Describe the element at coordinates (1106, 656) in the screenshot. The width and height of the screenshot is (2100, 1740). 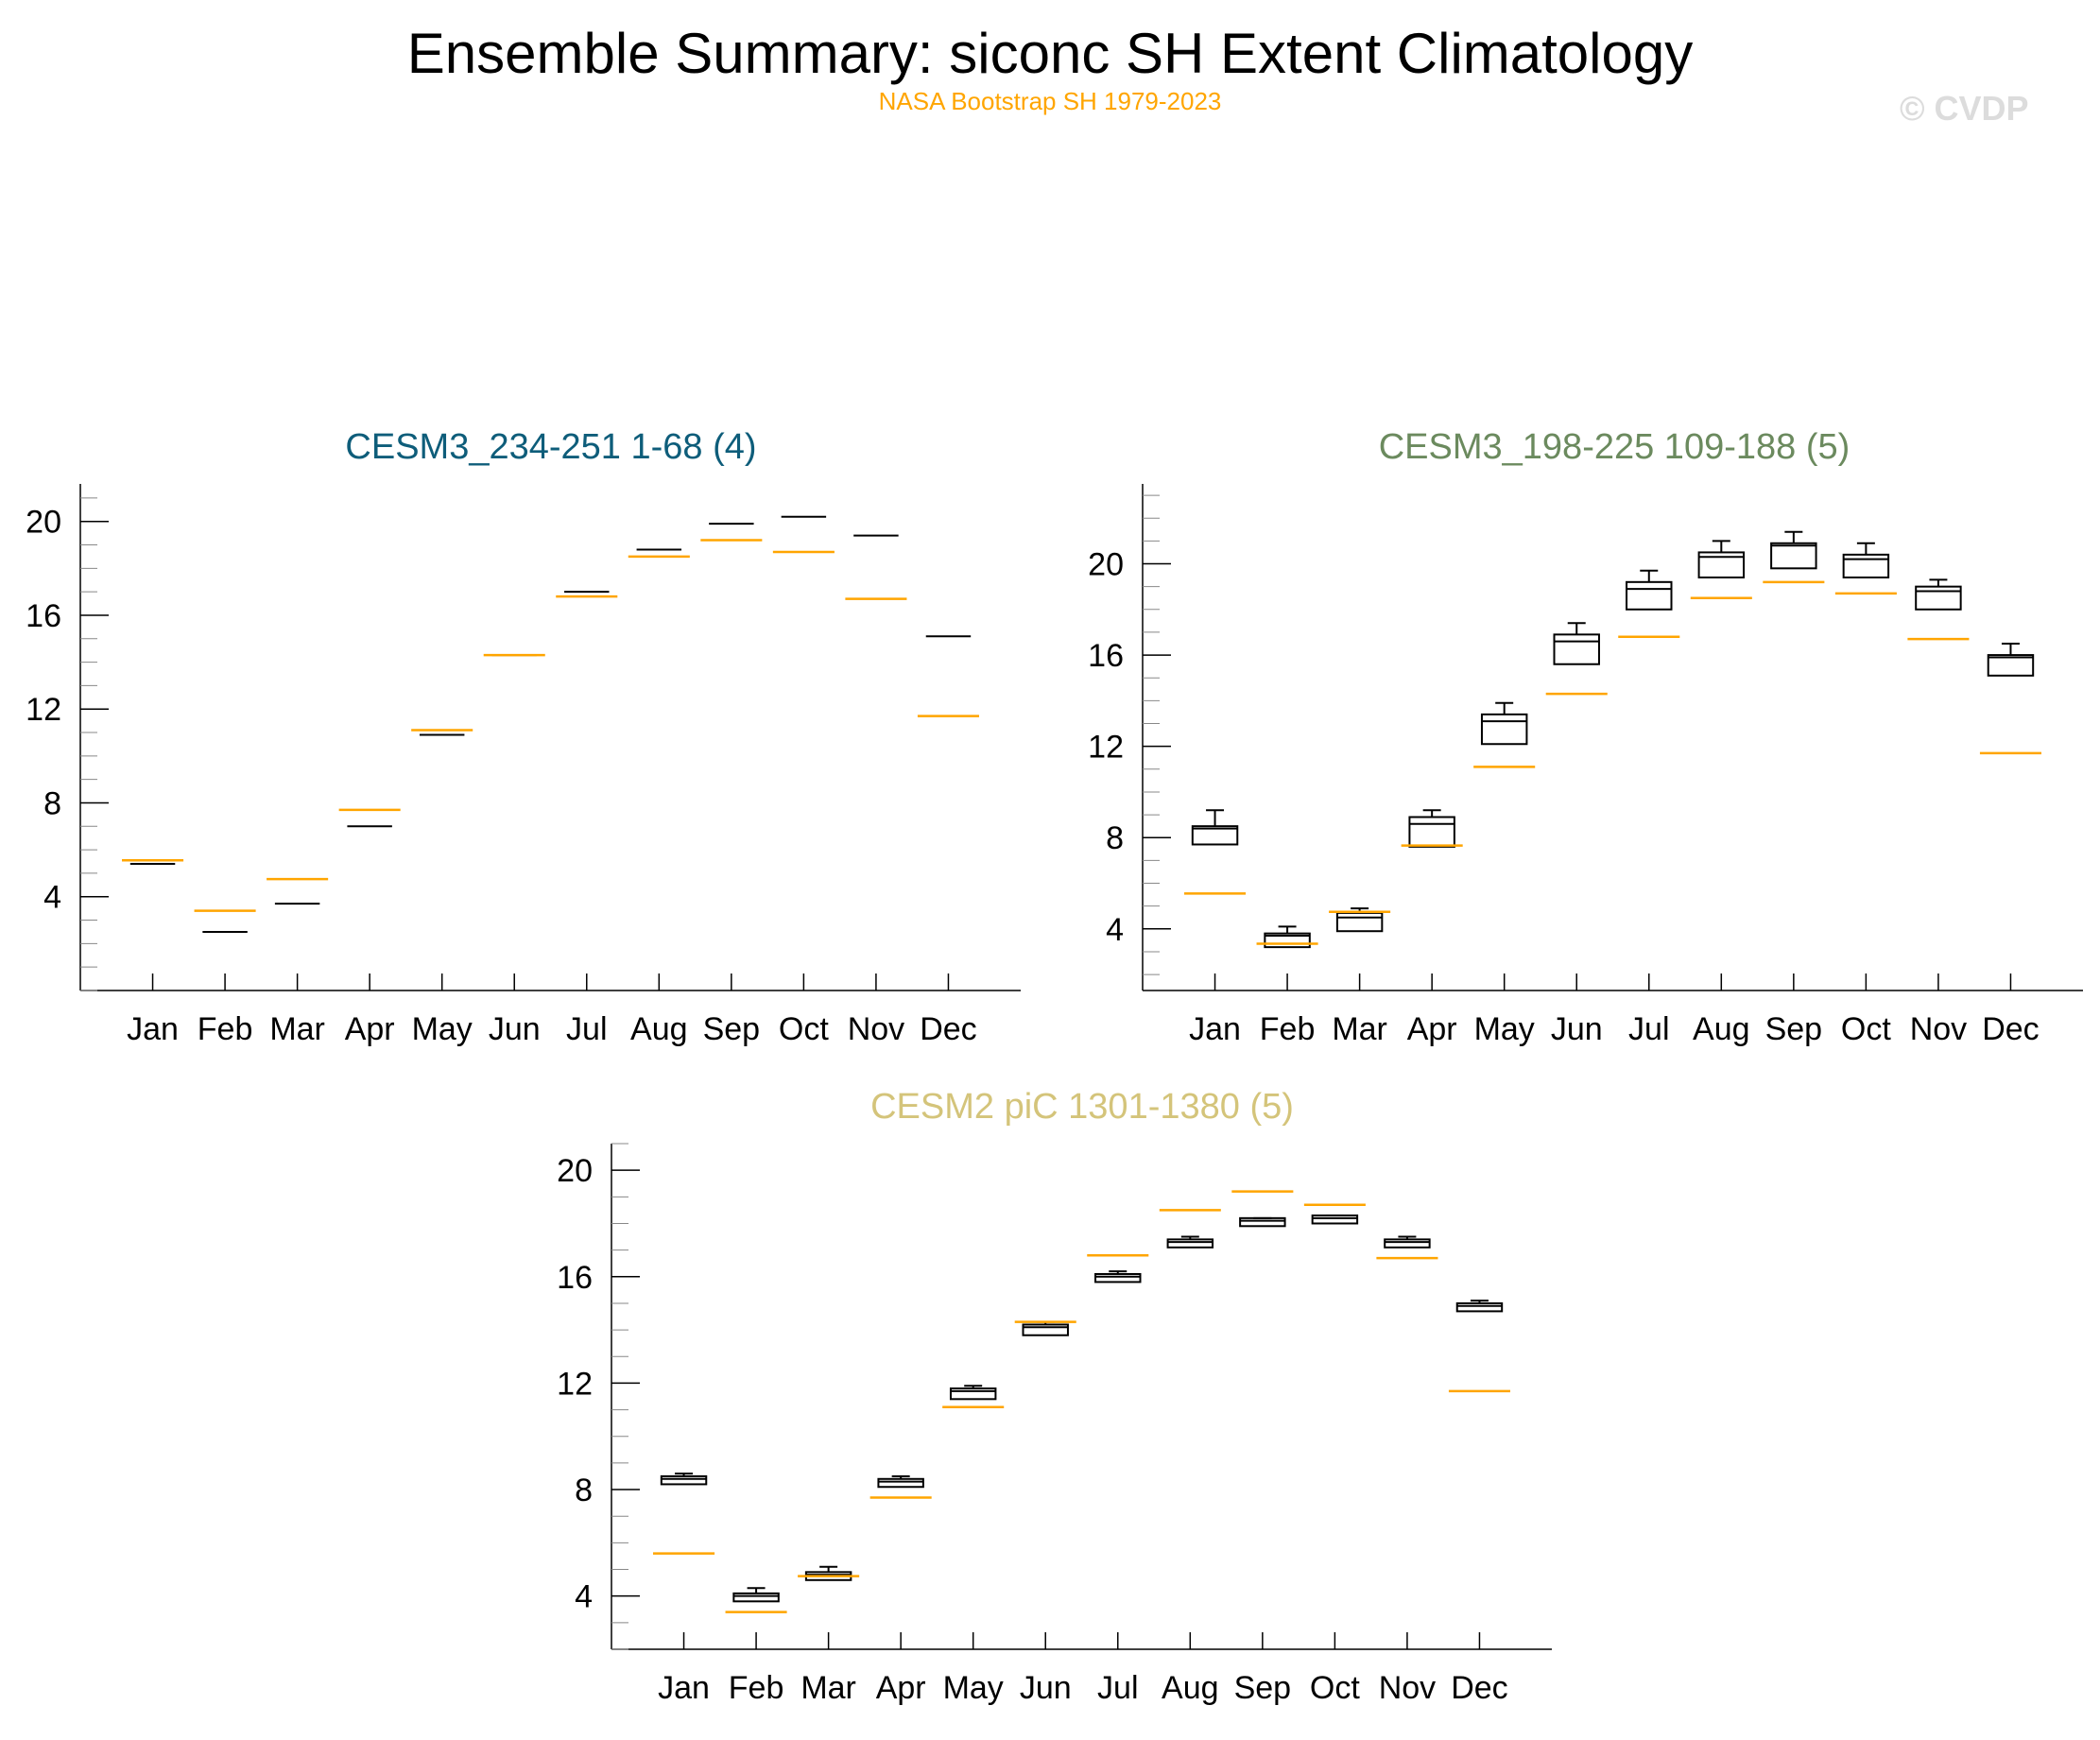
I see `panel-2-y-tick-label: 16` at that location.